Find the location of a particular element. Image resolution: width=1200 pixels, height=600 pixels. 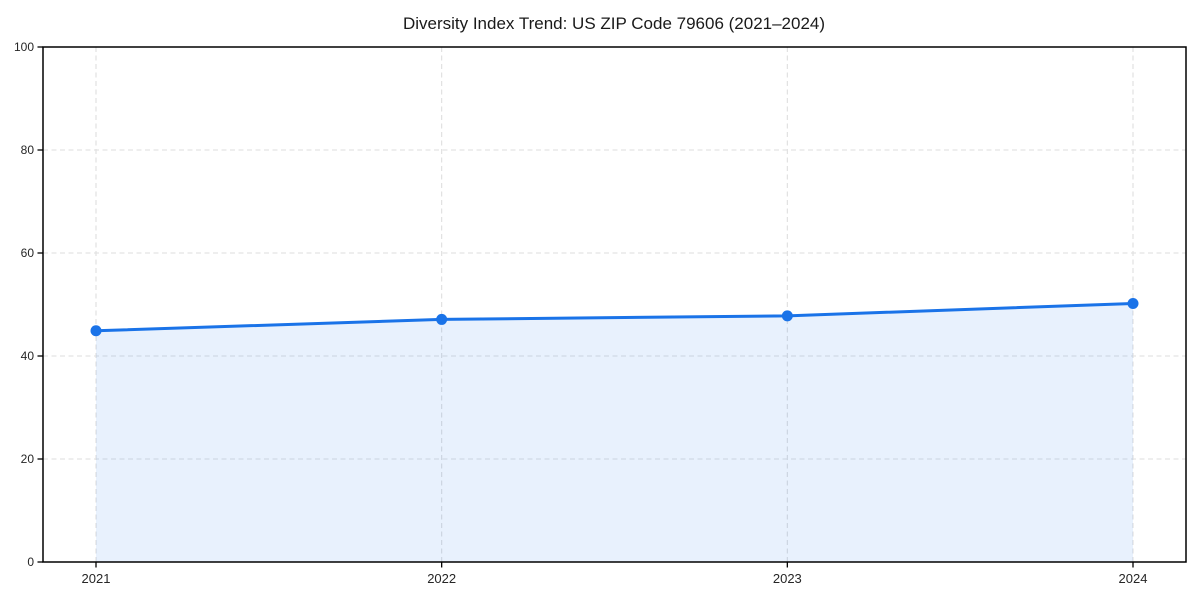

data-point-2023 is located at coordinates (787, 316).